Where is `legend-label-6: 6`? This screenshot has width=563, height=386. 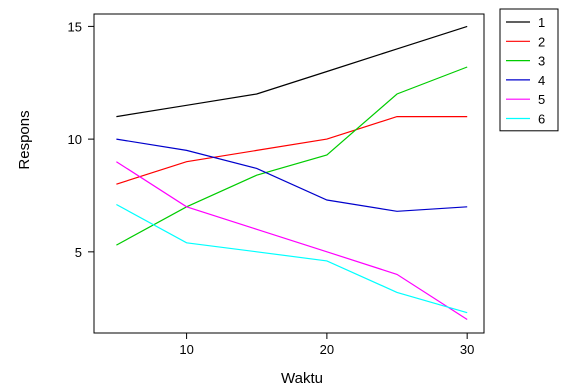 legend-label-6: 6 is located at coordinates (541, 119).